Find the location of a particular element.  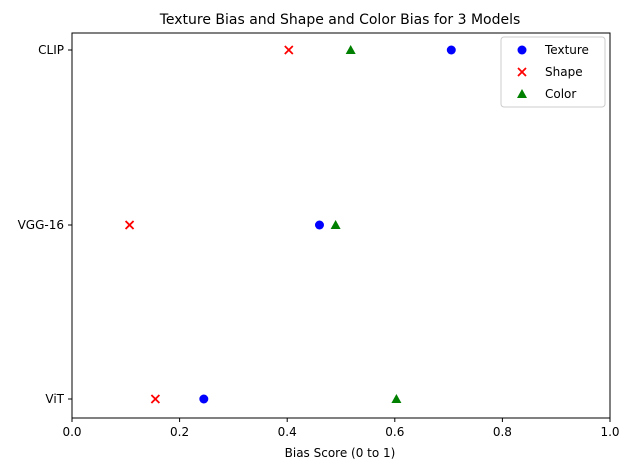

color-legend-marker is located at coordinates (522, 93).